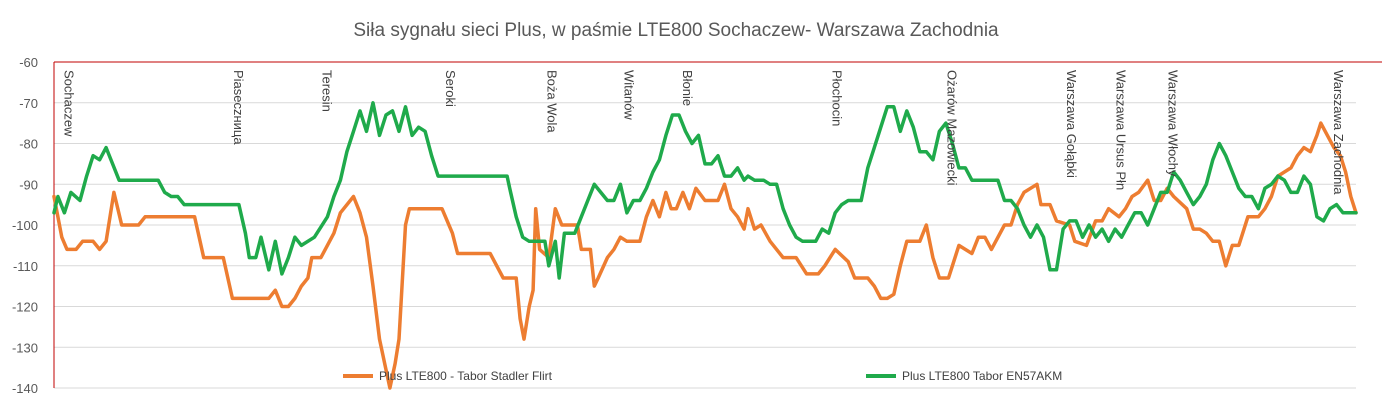 Image resolution: width=1383 pixels, height=405 pixels. I want to click on station-label: Witanów, so click(628, 95).